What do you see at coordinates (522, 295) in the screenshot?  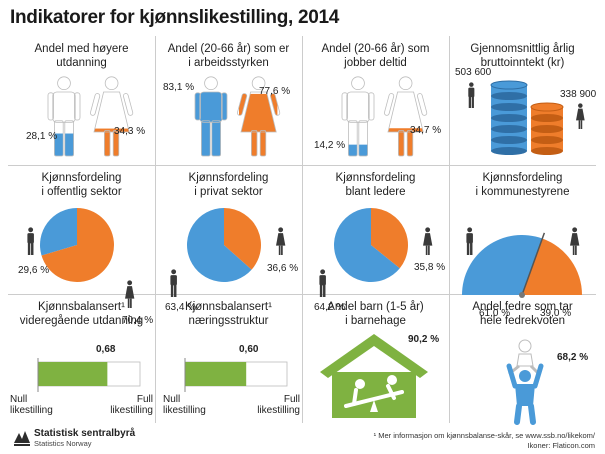 I see `gauge-pivot` at bounding box center [522, 295].